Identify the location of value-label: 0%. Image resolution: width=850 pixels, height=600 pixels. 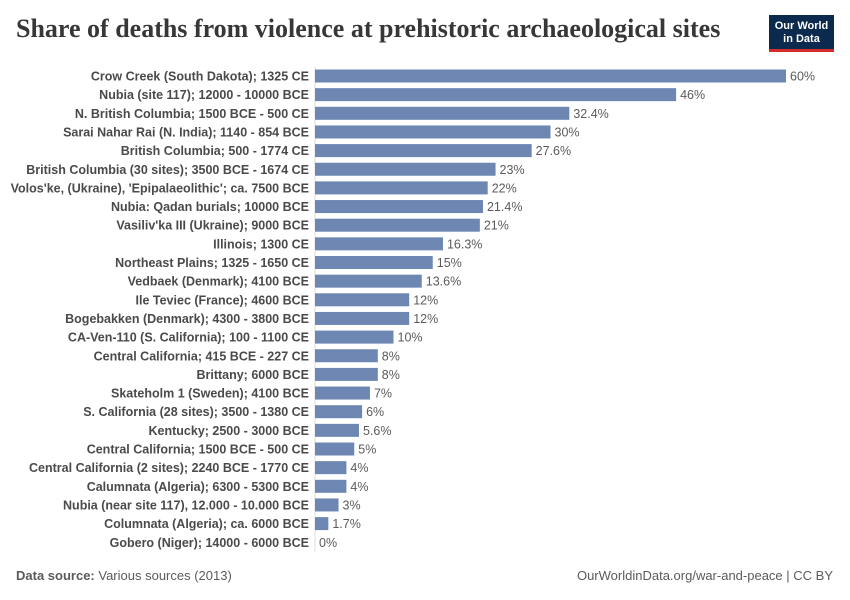
(328, 543).